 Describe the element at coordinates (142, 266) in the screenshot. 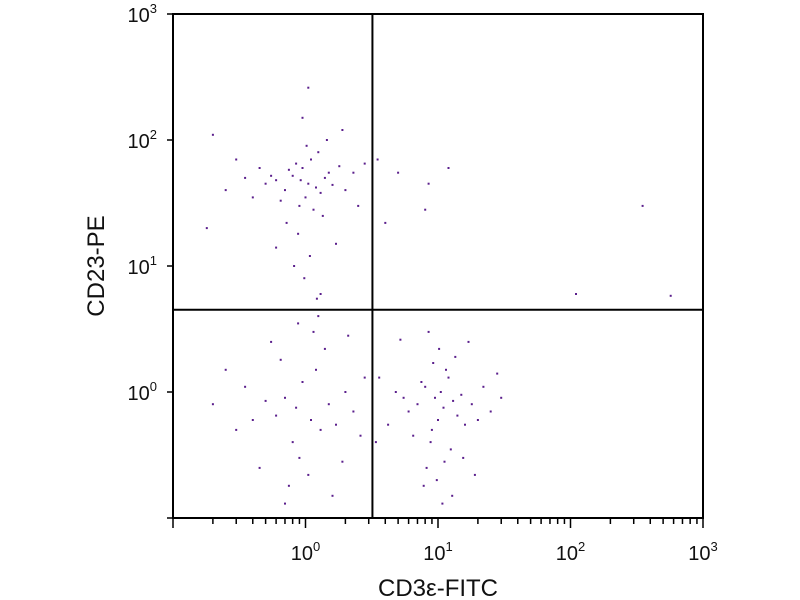

I see `y-tick-label: 10¹` at that location.